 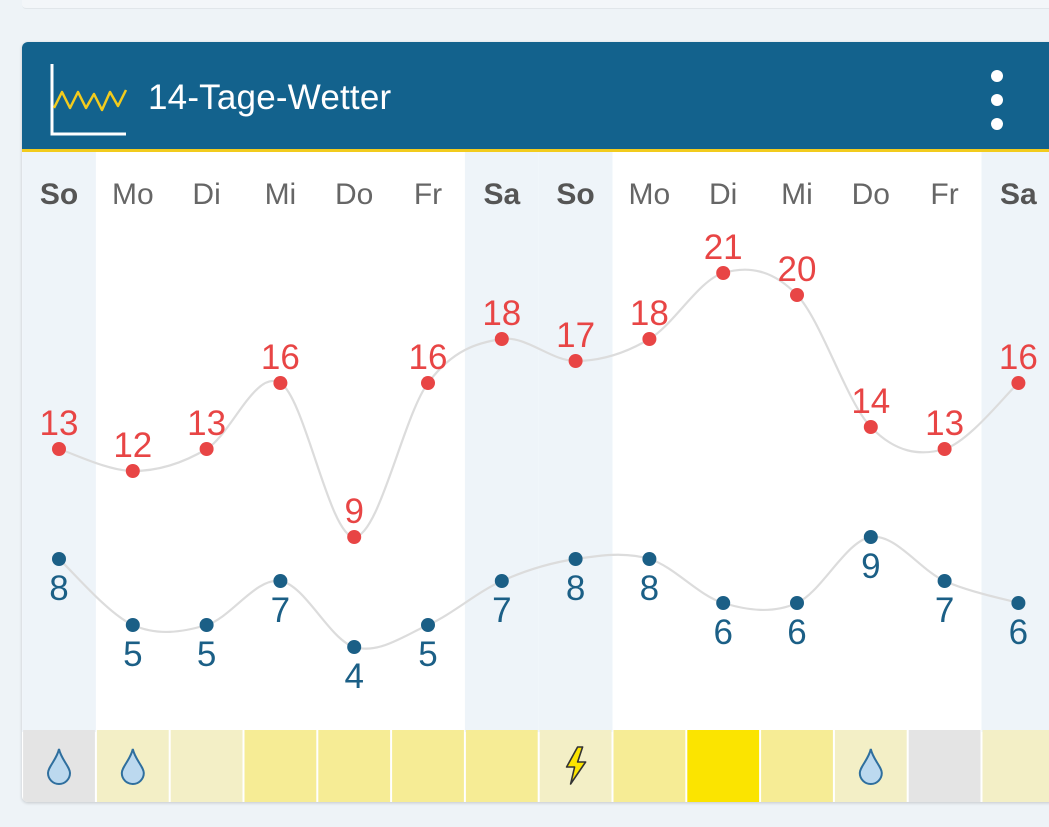 What do you see at coordinates (575, 335) in the screenshot?
I see `max-temp-label: 17` at bounding box center [575, 335].